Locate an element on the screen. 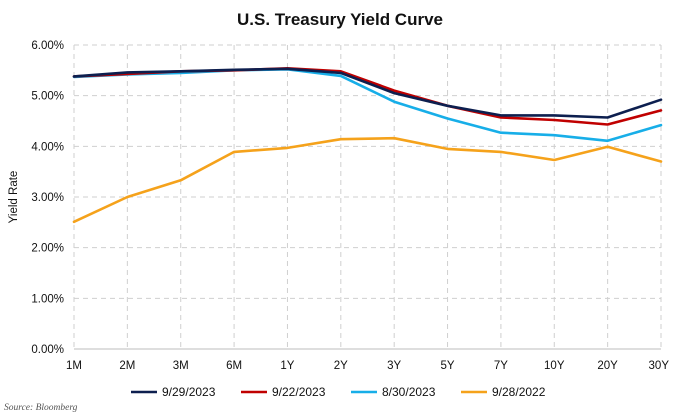  source-note: Source: Bloomberg is located at coordinates (41, 408).